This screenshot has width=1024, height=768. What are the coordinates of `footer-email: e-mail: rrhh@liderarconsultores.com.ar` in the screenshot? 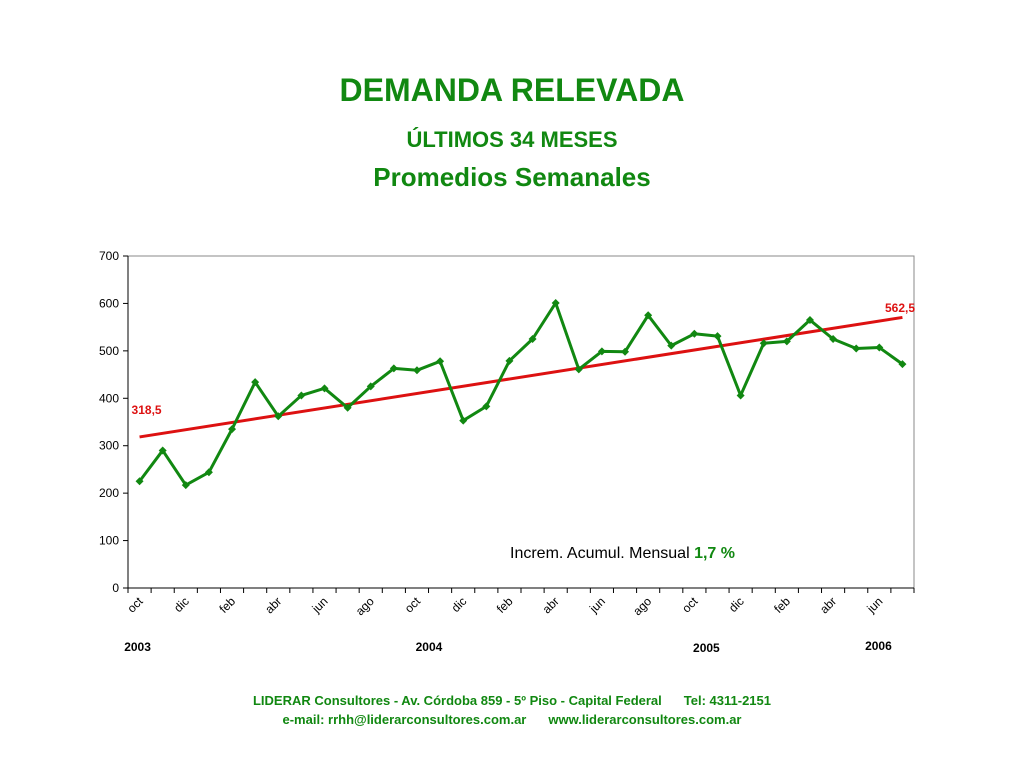 It's located at (404, 719).